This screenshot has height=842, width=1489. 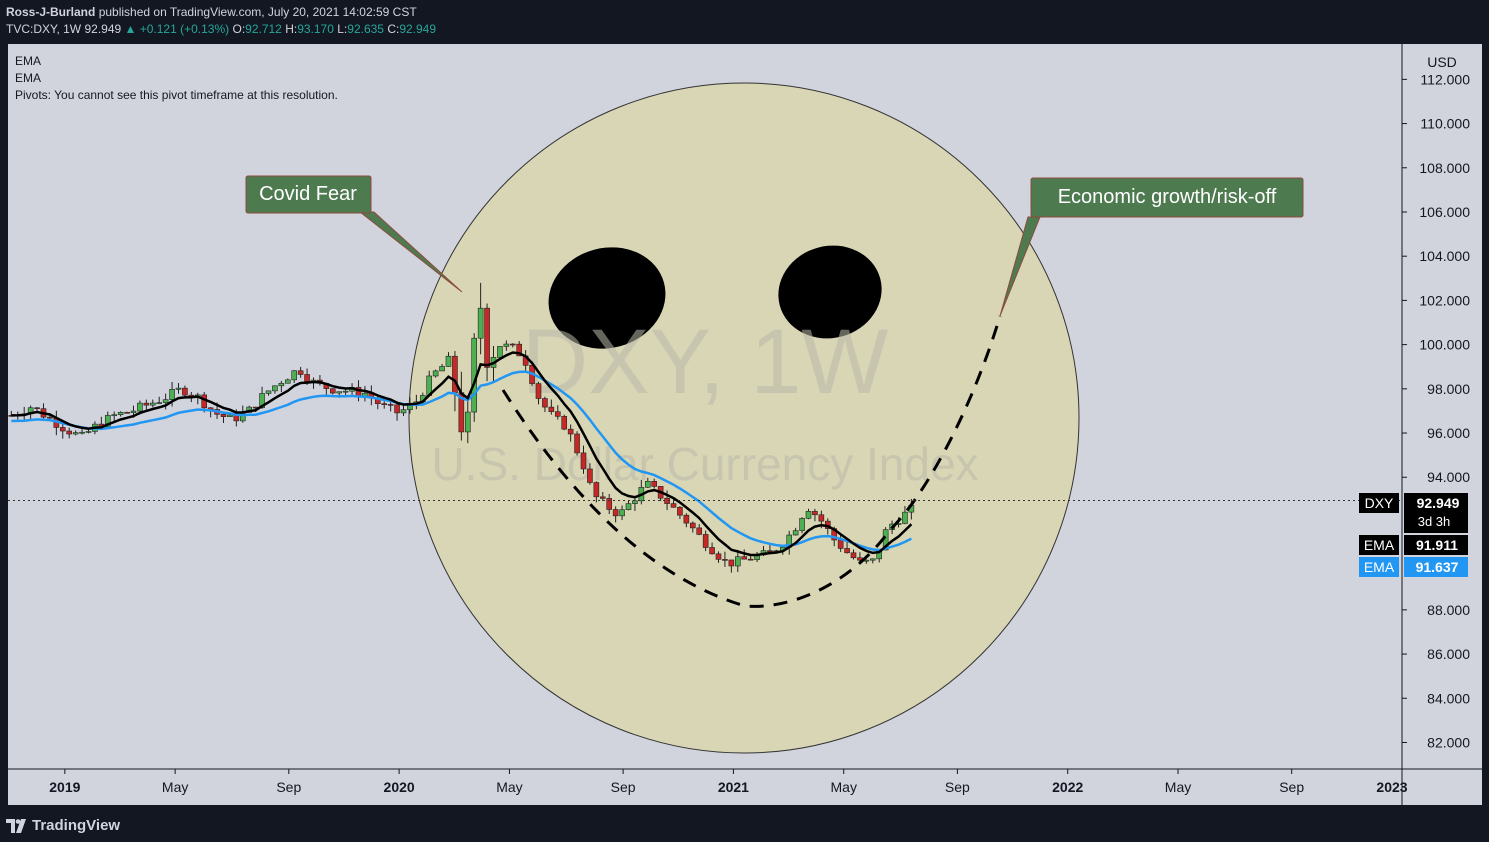 I want to click on legend-ema-2: EMA, so click(x=28, y=78).